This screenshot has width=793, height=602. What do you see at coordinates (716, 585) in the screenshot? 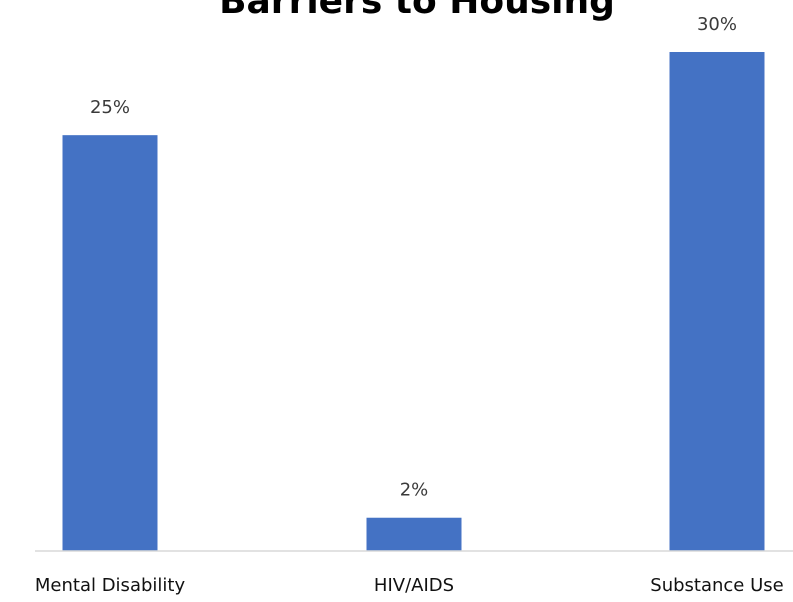
I see `category-label: Substance Use` at bounding box center [716, 585].